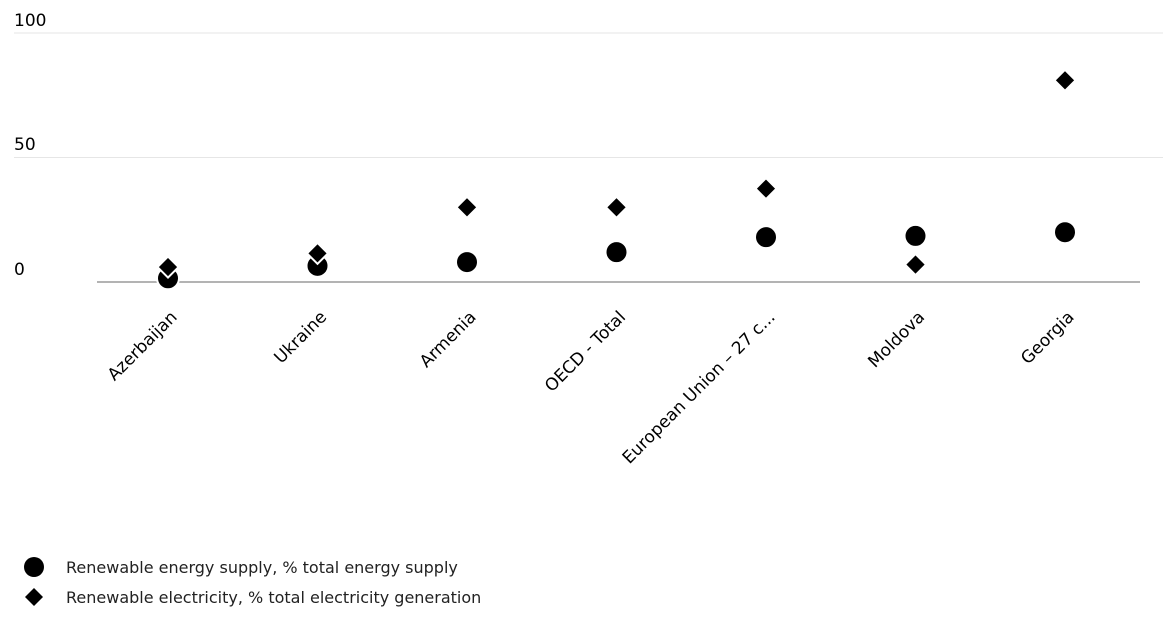 Image resolution: width=1165 pixels, height=619 pixels. What do you see at coordinates (896, 339) in the screenshot?
I see `x-tick-label: Moldova` at bounding box center [896, 339].